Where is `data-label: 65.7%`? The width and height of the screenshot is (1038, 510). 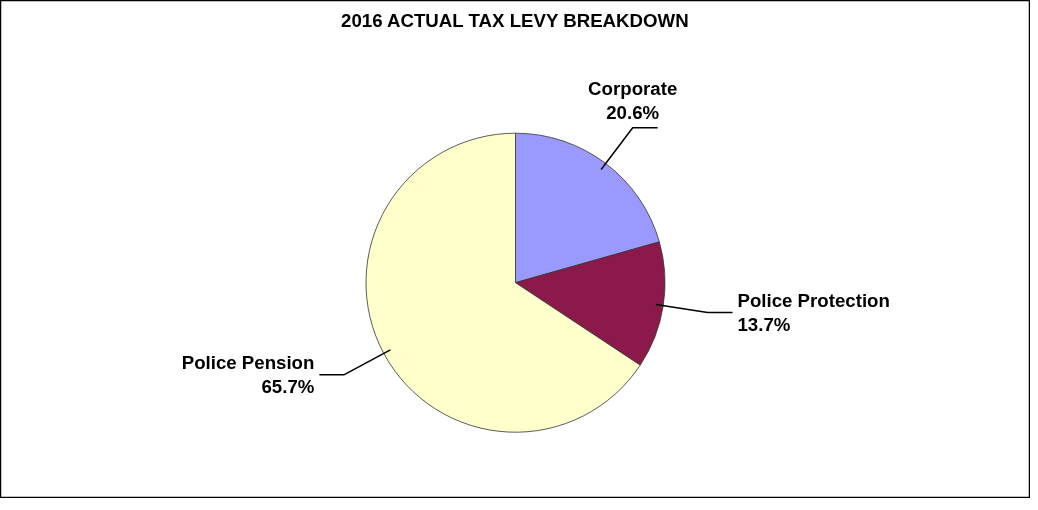 data-label: 65.7% is located at coordinates (288, 387).